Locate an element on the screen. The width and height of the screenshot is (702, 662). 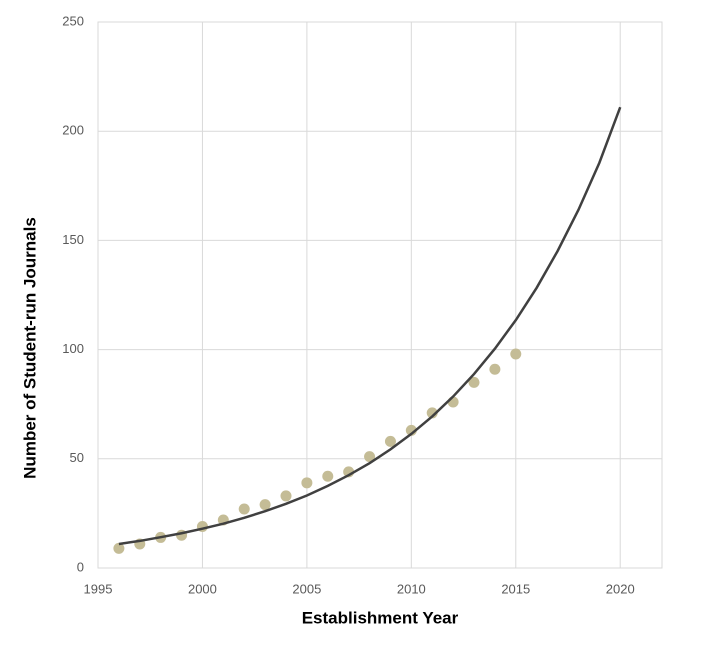
x-tick-label: 2010 is located at coordinates (411, 588).